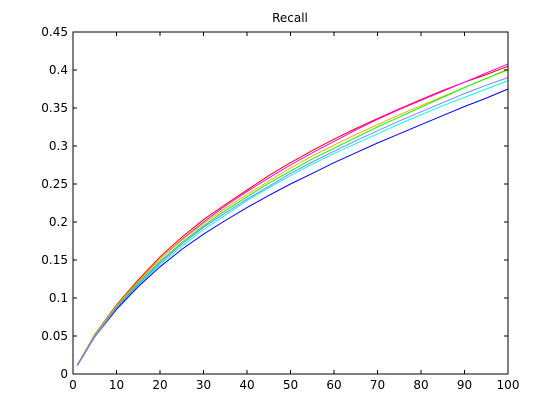 The image size is (560, 420). Describe the element at coordinates (58, 298) in the screenshot. I see `y-tick-label: 0.1` at that location.